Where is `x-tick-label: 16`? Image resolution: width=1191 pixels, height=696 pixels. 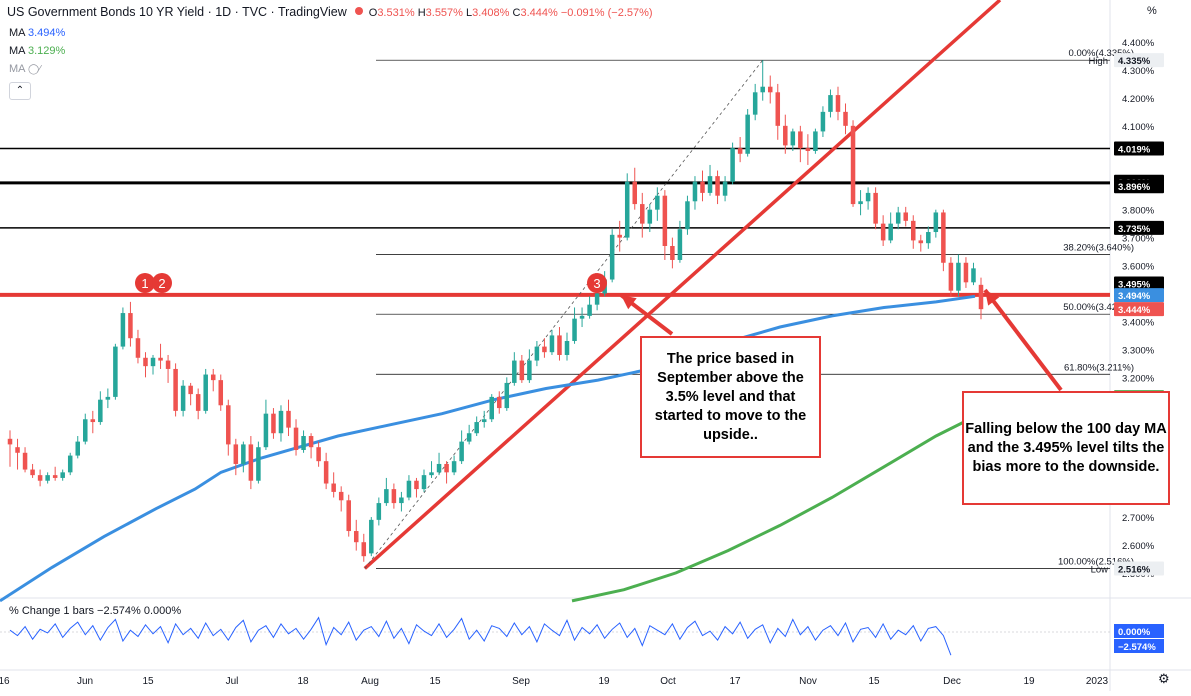 x-tick-label: 16 is located at coordinates (5, 681).